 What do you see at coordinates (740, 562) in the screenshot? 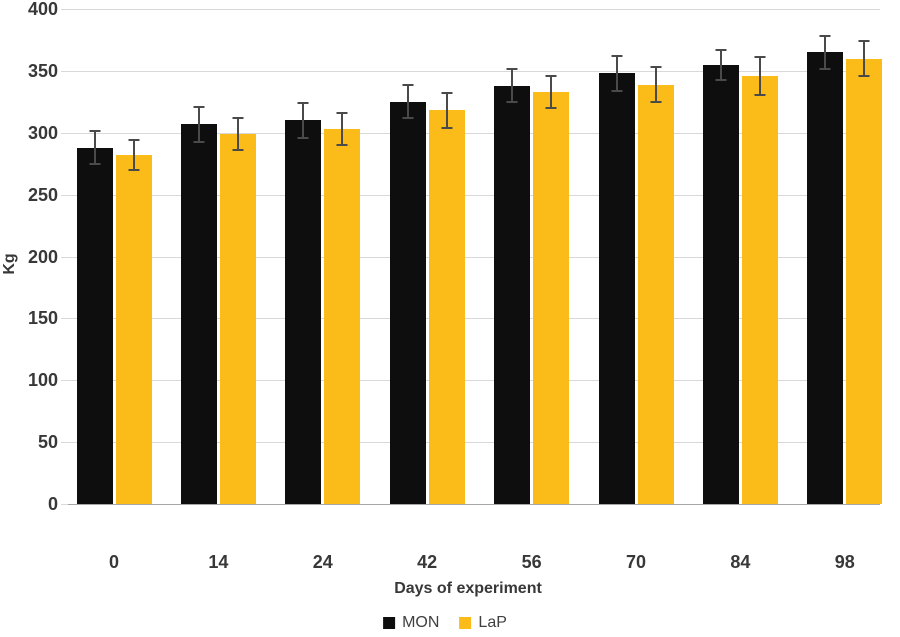
I see `x-tick-label-84: 84` at bounding box center [740, 562].